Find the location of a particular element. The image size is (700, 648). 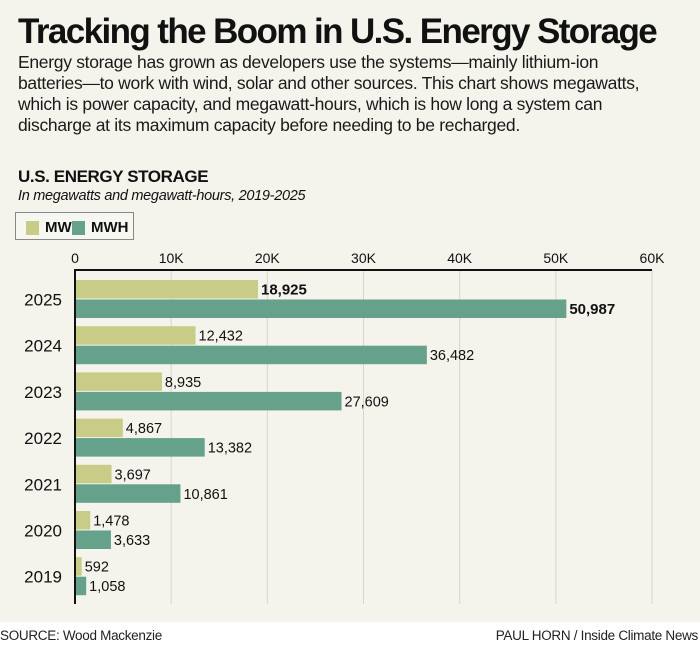

category-label: 2022 is located at coordinates (43, 438).